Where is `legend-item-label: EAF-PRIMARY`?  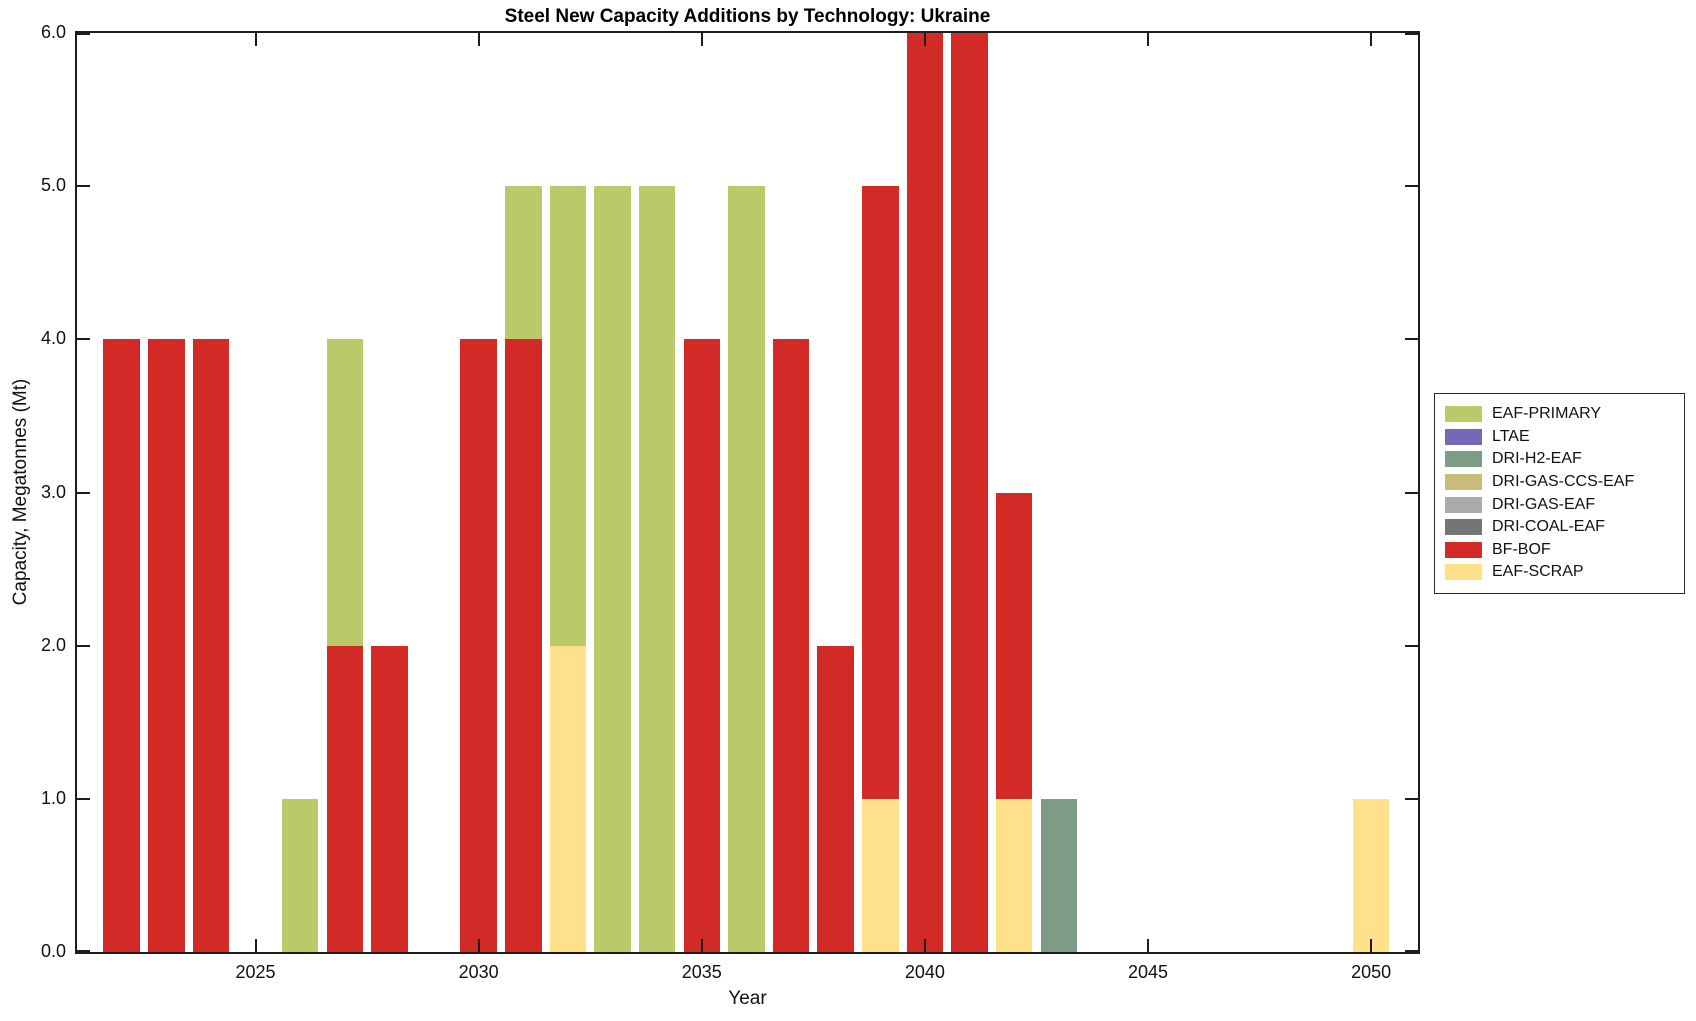
legend-item-label: EAF-PRIMARY is located at coordinates (1547, 414).